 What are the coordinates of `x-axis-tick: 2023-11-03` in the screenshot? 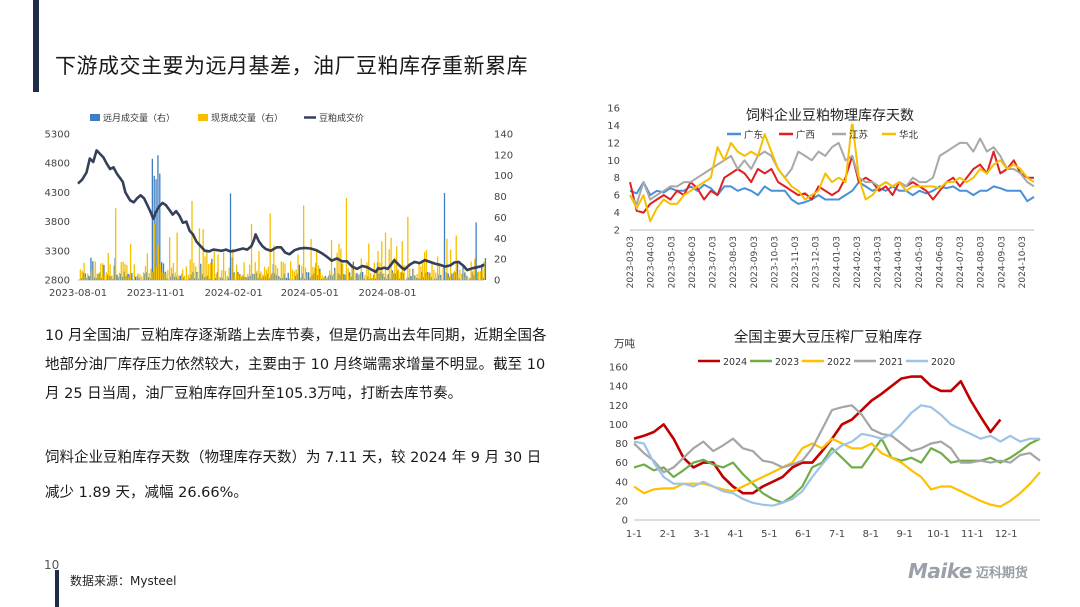 It's located at (796, 262).